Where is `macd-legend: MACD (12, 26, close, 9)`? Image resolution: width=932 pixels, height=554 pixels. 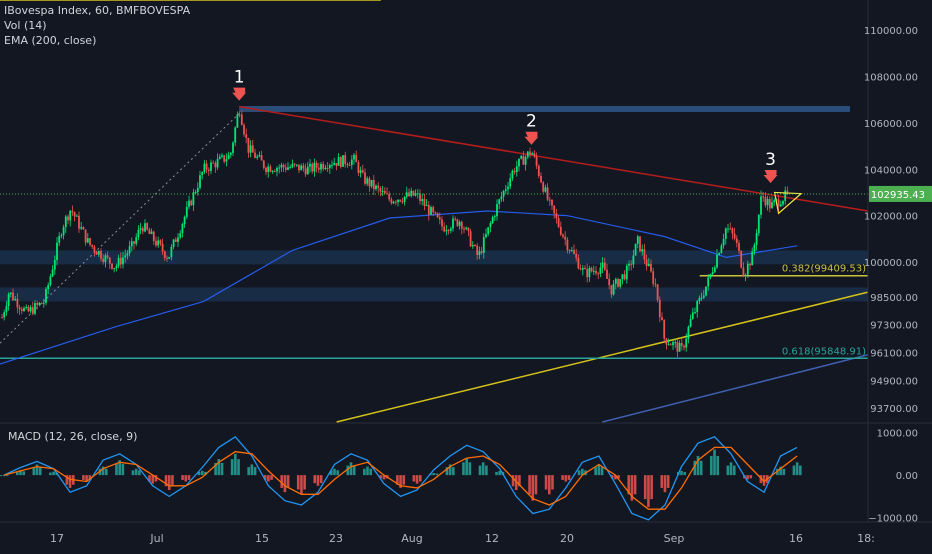 macd-legend: MACD (12, 26, close, 9) is located at coordinates (73, 436).